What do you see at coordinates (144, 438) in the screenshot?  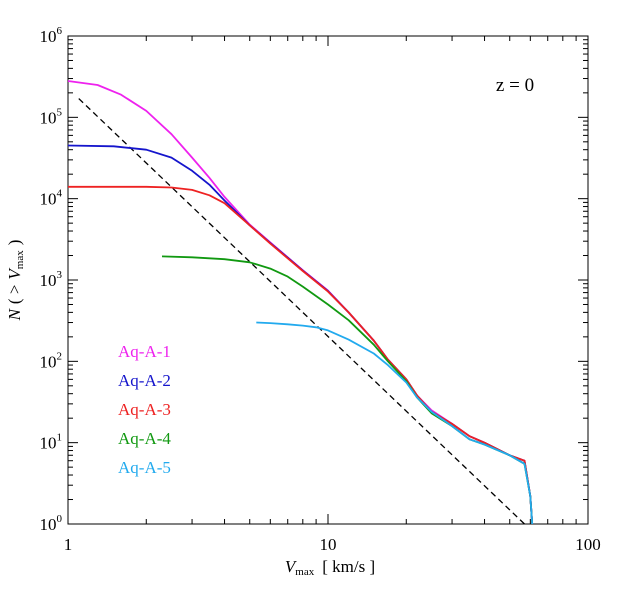 I see `legend-entry-aq-a-4: Aq-A-4` at bounding box center [144, 438].